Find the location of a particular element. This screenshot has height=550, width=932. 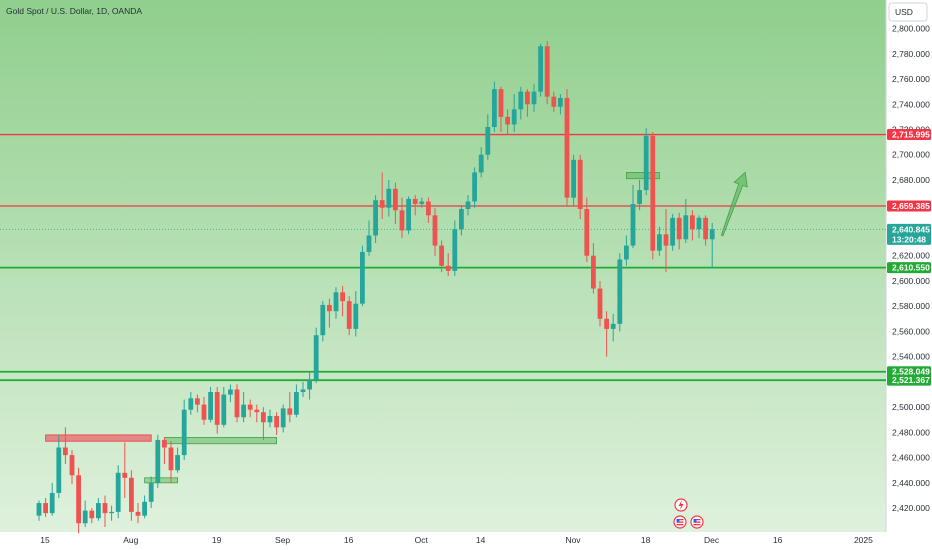

price-tick-label: 2,420.000 is located at coordinates (911, 508).